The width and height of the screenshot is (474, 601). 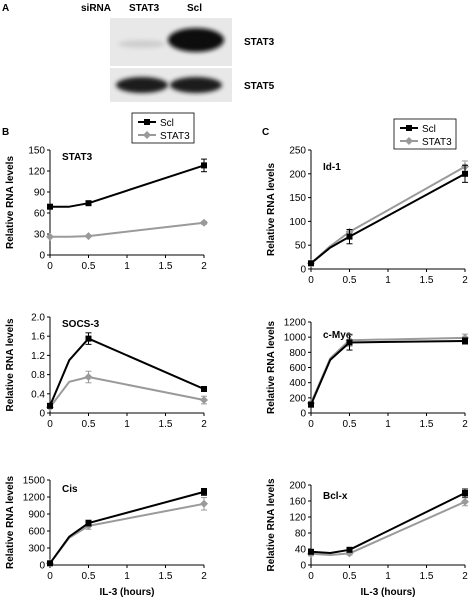 What do you see at coordinates (194, 8) in the screenshot?
I see `blot-header-scl: Scl` at bounding box center [194, 8].